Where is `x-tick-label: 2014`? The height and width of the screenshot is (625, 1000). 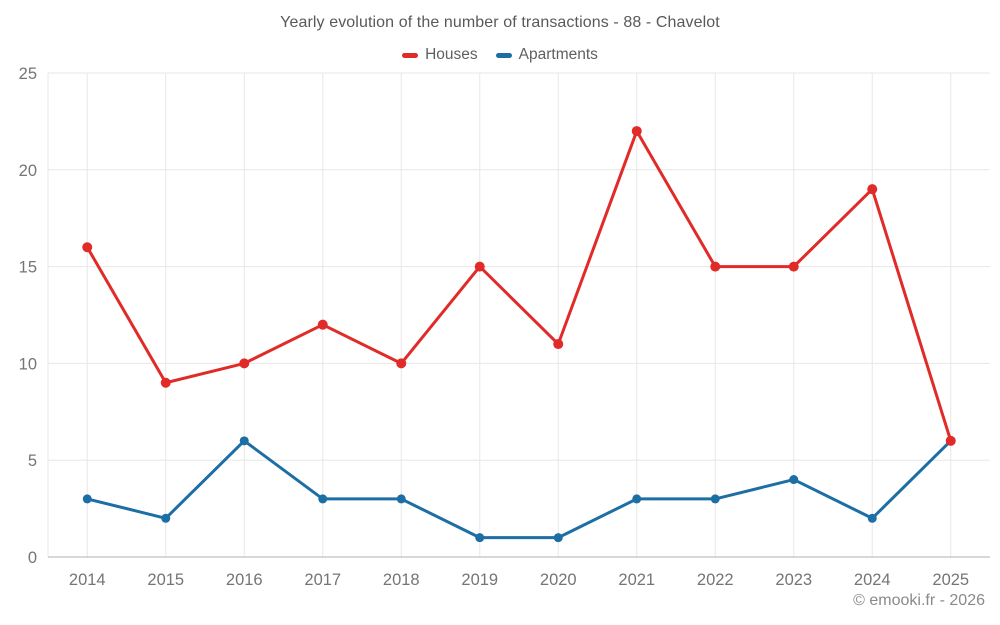 x-tick-label: 2014 is located at coordinates (87, 580).